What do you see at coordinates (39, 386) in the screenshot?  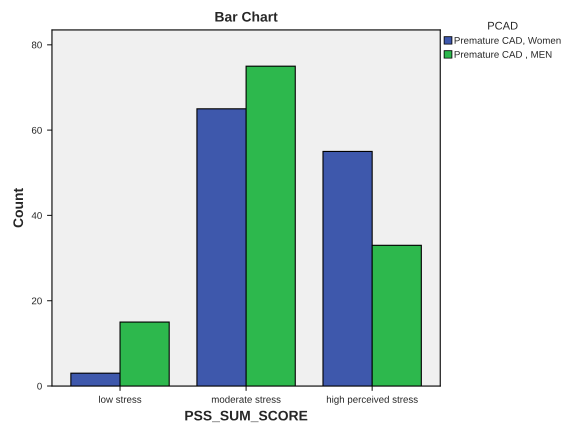 I see `y-tick-label: 0` at bounding box center [39, 386].